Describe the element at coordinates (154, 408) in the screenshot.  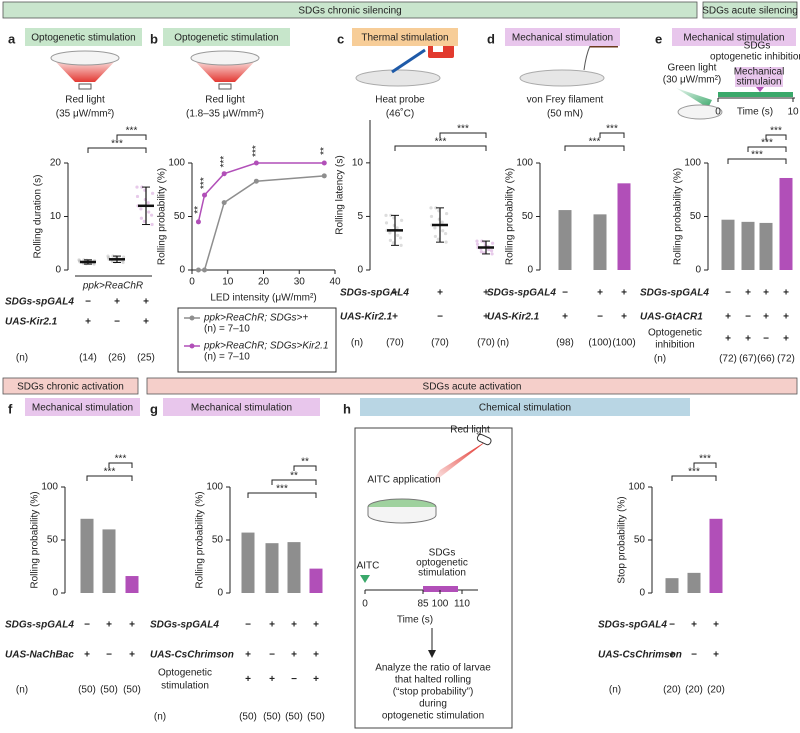
I see `panel-letter: g` at that location.